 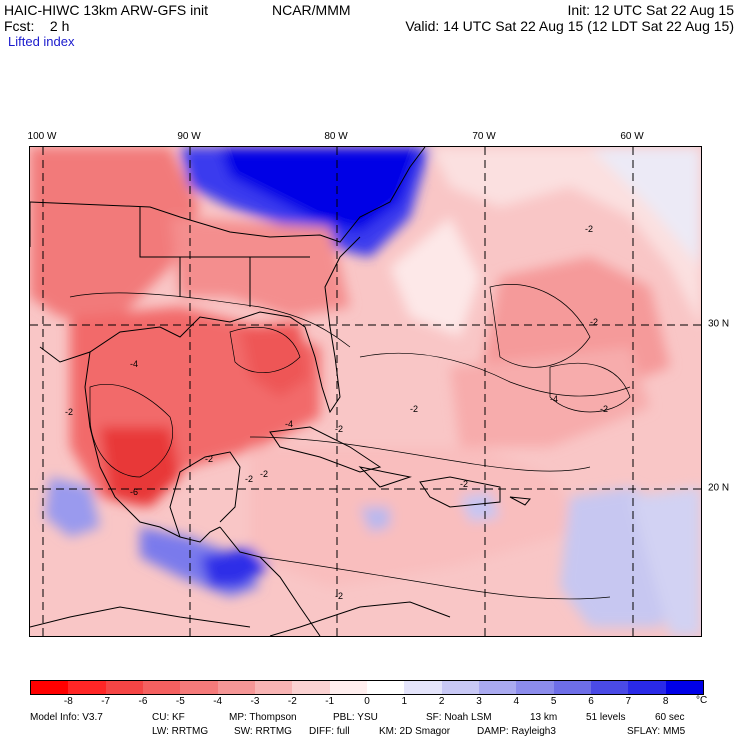 What do you see at coordinates (479, 701) in the screenshot?
I see `colorbar-tick-label: 3` at bounding box center [479, 701].